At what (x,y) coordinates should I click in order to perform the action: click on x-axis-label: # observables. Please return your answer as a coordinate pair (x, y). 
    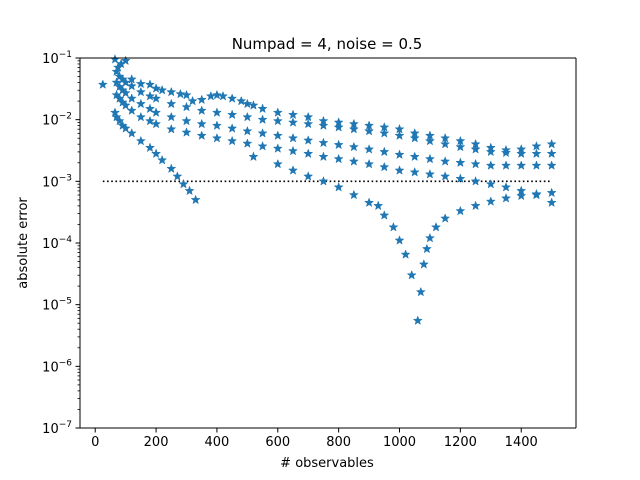
    Looking at the image, I should click on (327, 463).